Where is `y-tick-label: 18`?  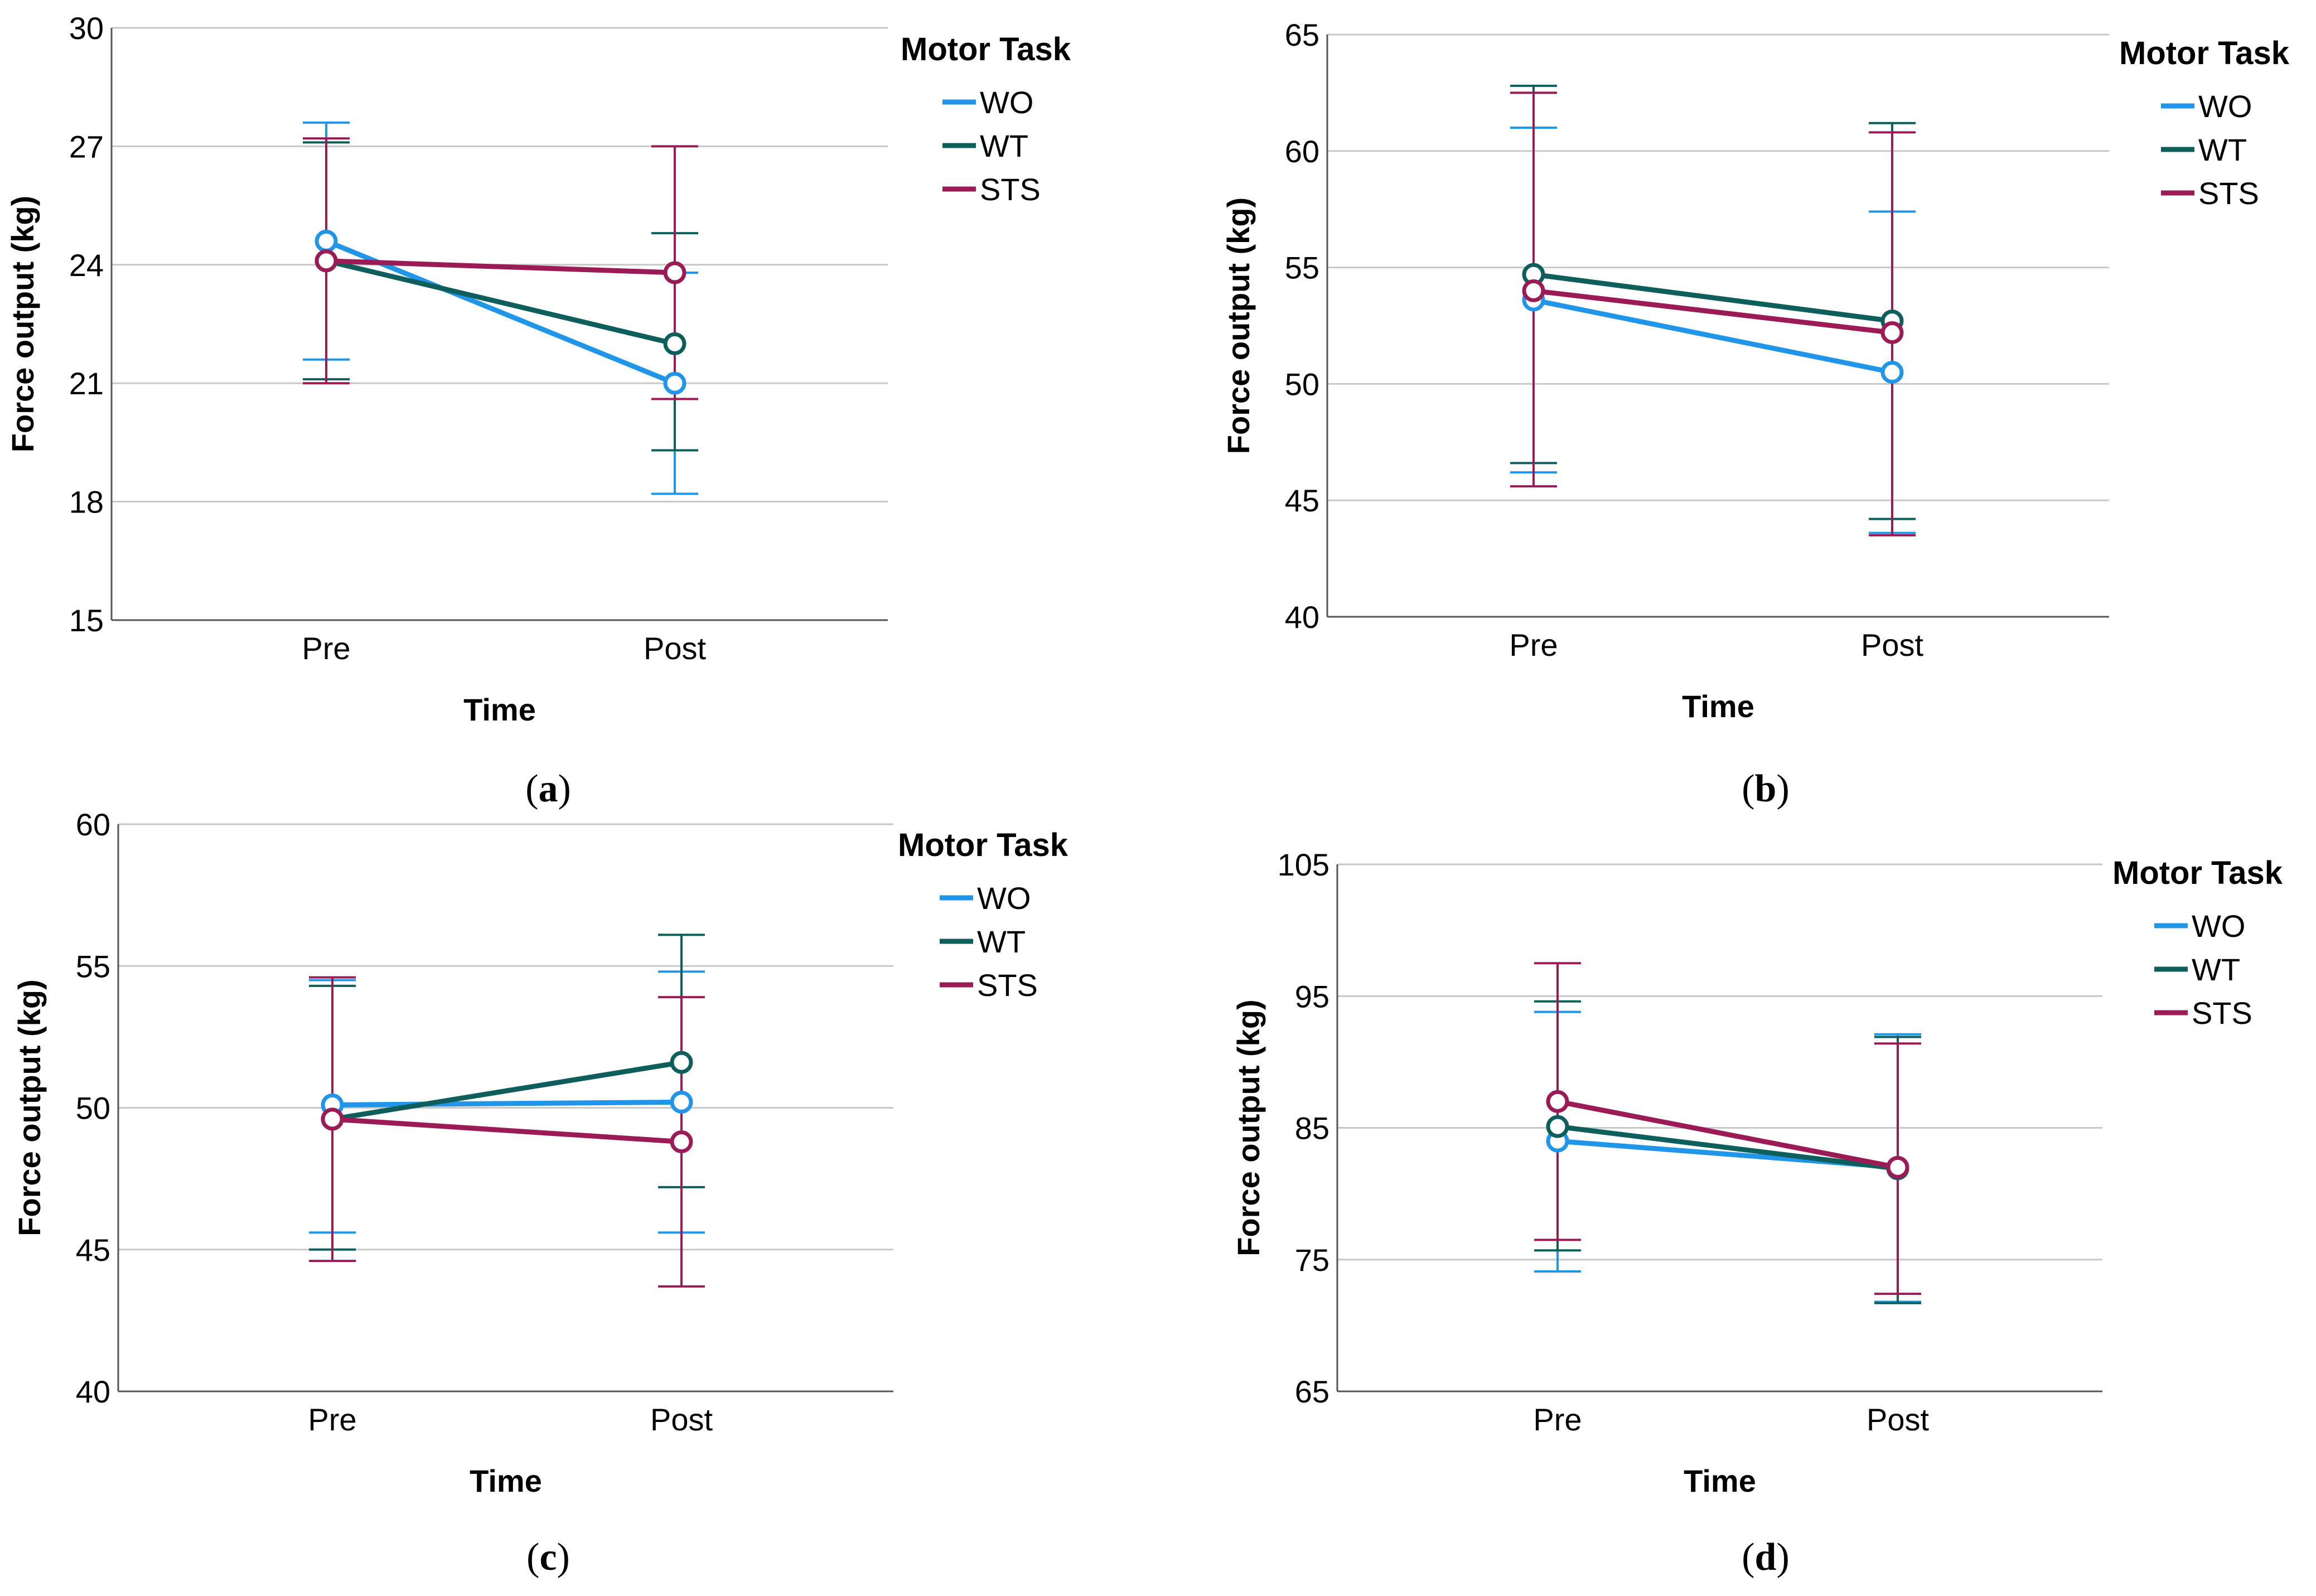 y-tick-label: 18 is located at coordinates (86, 502).